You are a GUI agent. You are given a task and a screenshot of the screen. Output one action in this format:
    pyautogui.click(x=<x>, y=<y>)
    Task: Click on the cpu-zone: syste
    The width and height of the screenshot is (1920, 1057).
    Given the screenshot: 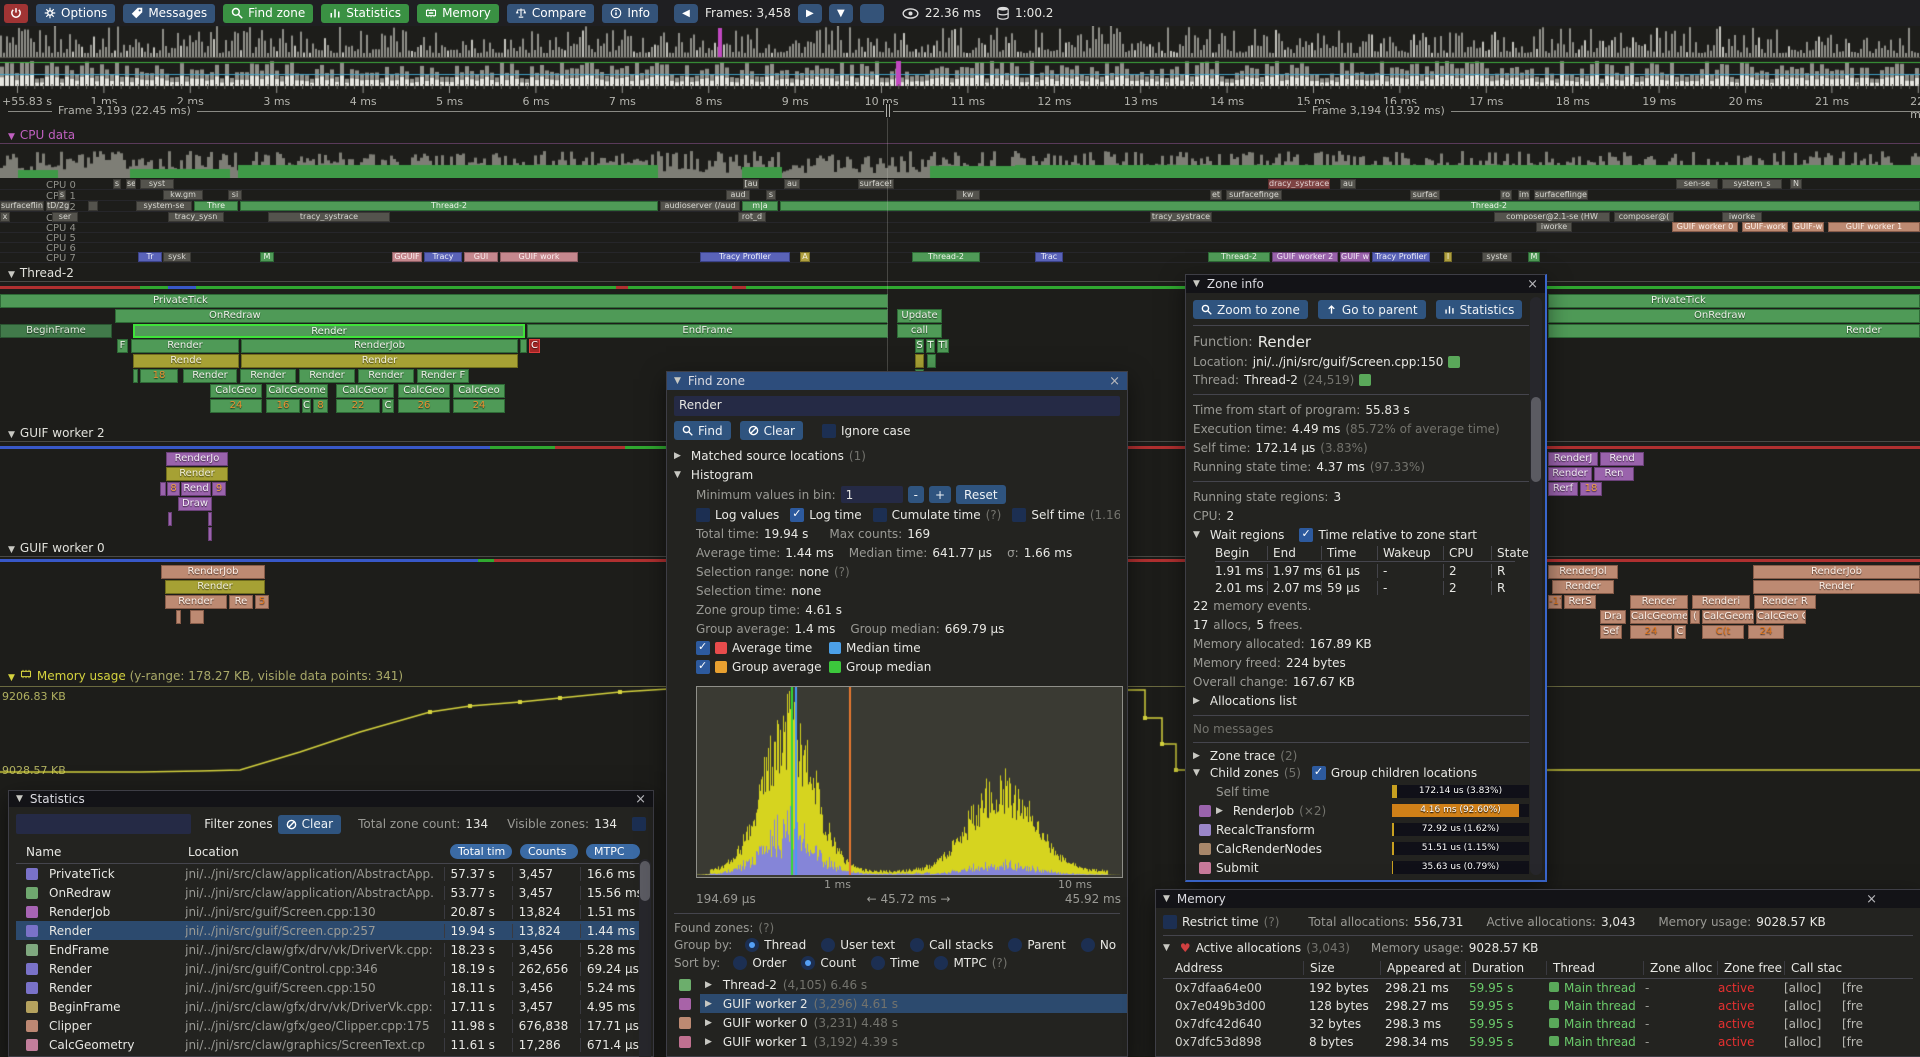 What is the action you would take?
    pyautogui.click(x=1497, y=257)
    